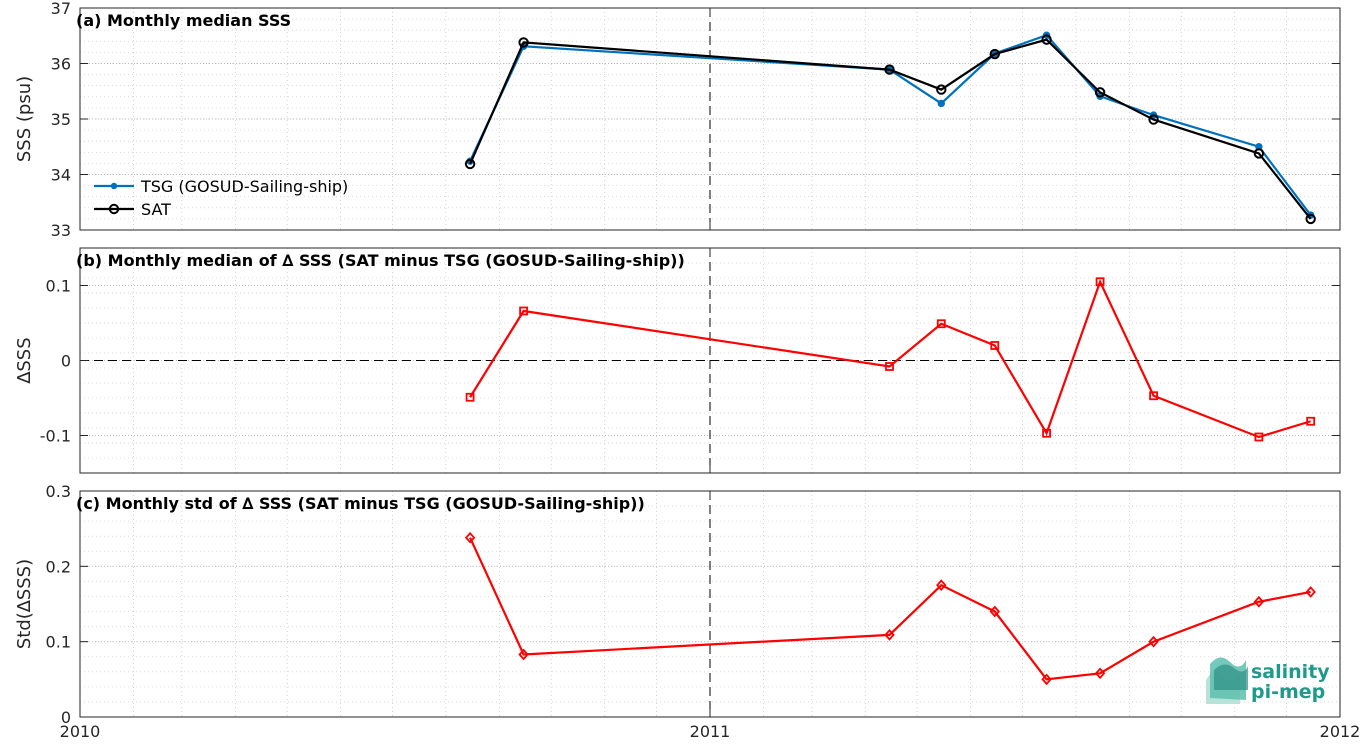 This screenshot has height=745, width=1362. I want to click on logo-line1: salinity, so click(1290, 672).